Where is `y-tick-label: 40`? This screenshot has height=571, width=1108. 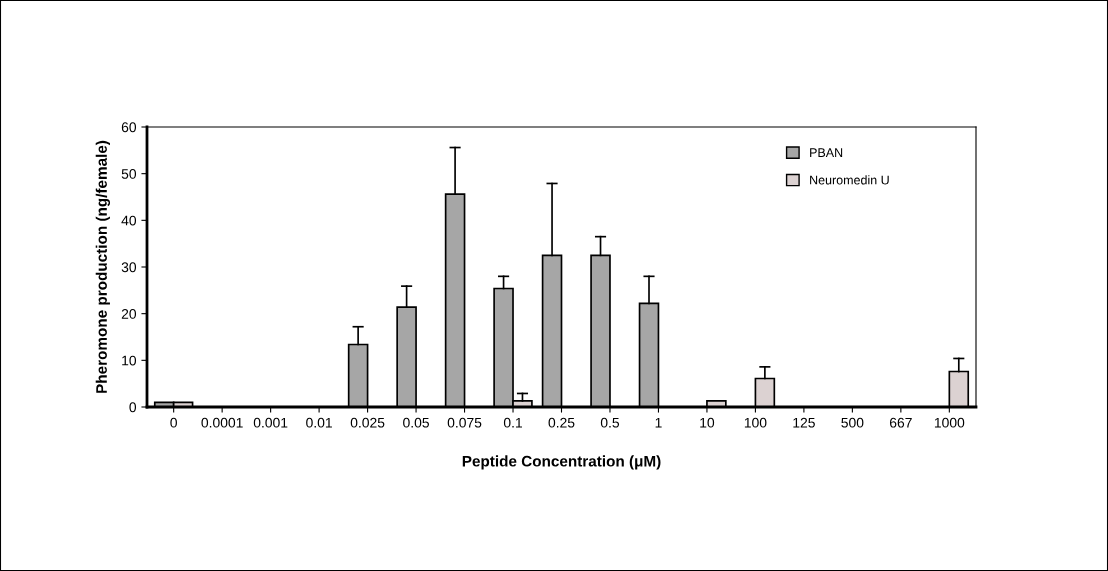
y-tick-label: 40 is located at coordinates (129, 220).